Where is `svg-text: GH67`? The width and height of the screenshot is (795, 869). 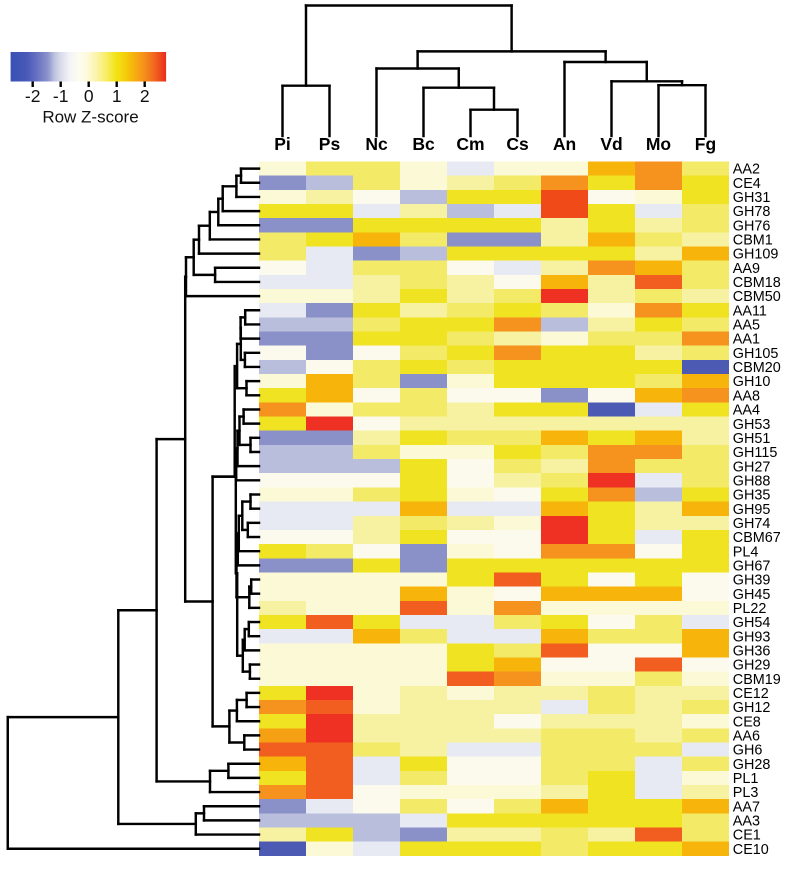
svg-text: GH67 is located at coordinates (752, 566).